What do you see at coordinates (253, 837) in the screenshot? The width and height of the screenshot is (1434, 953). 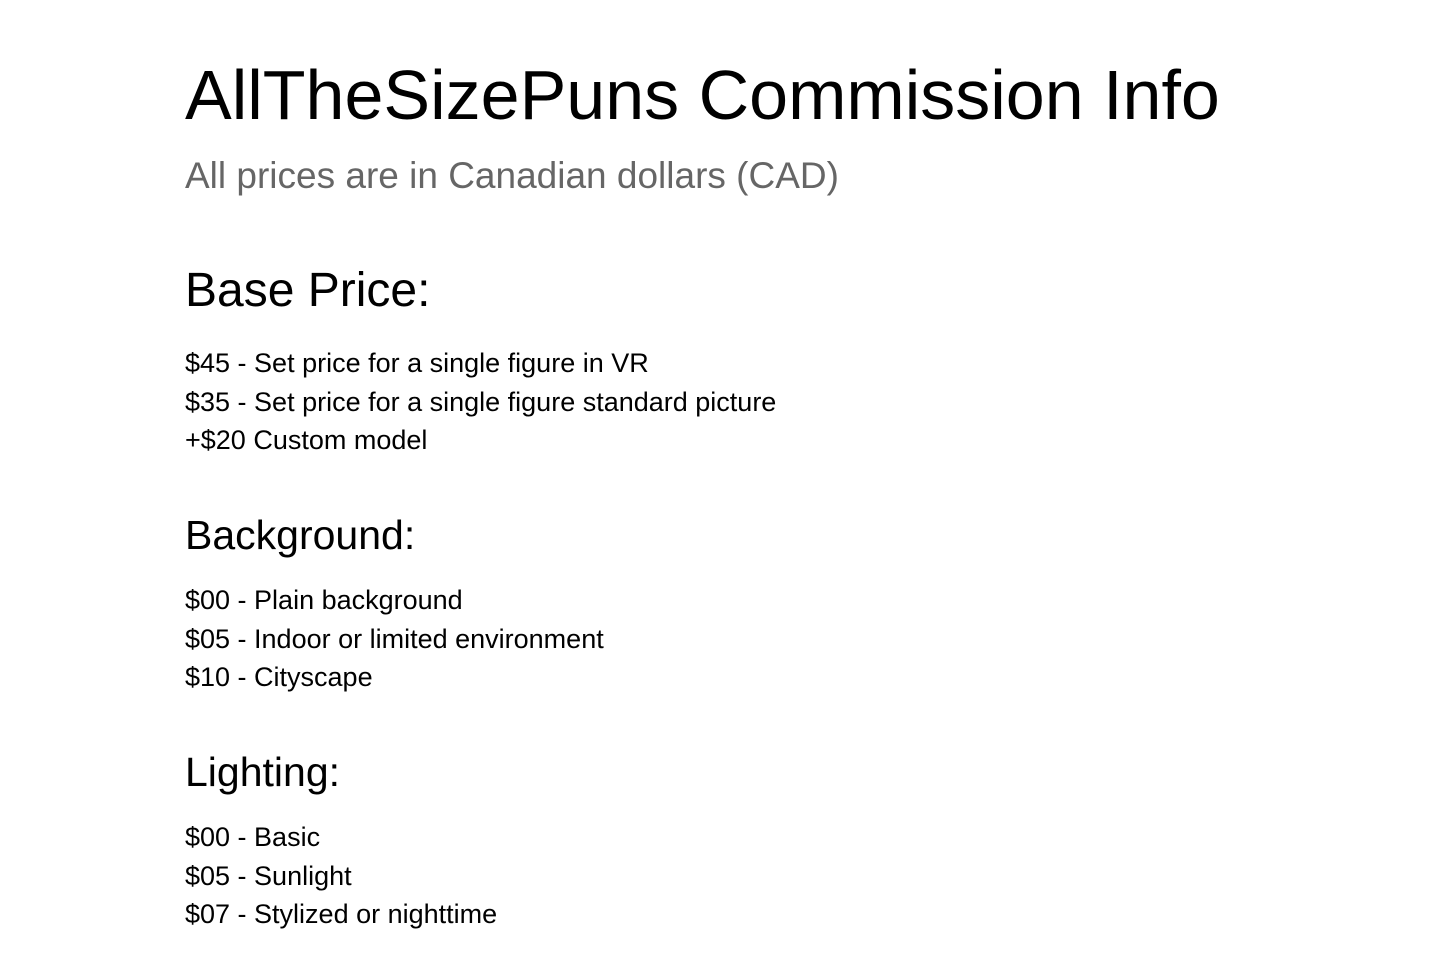 I see `list-item: $00 - Basic` at bounding box center [253, 837].